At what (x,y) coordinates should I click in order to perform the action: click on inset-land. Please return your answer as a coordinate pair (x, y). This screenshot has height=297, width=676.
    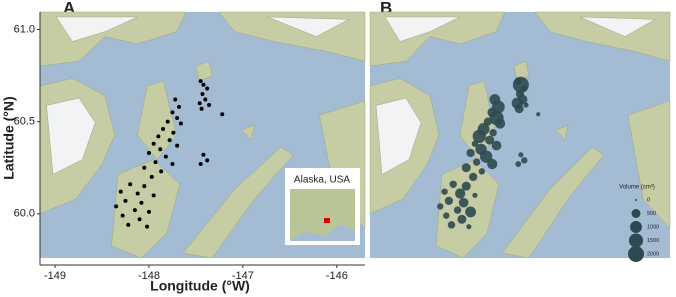
    Looking at the image, I should click on (322, 214).